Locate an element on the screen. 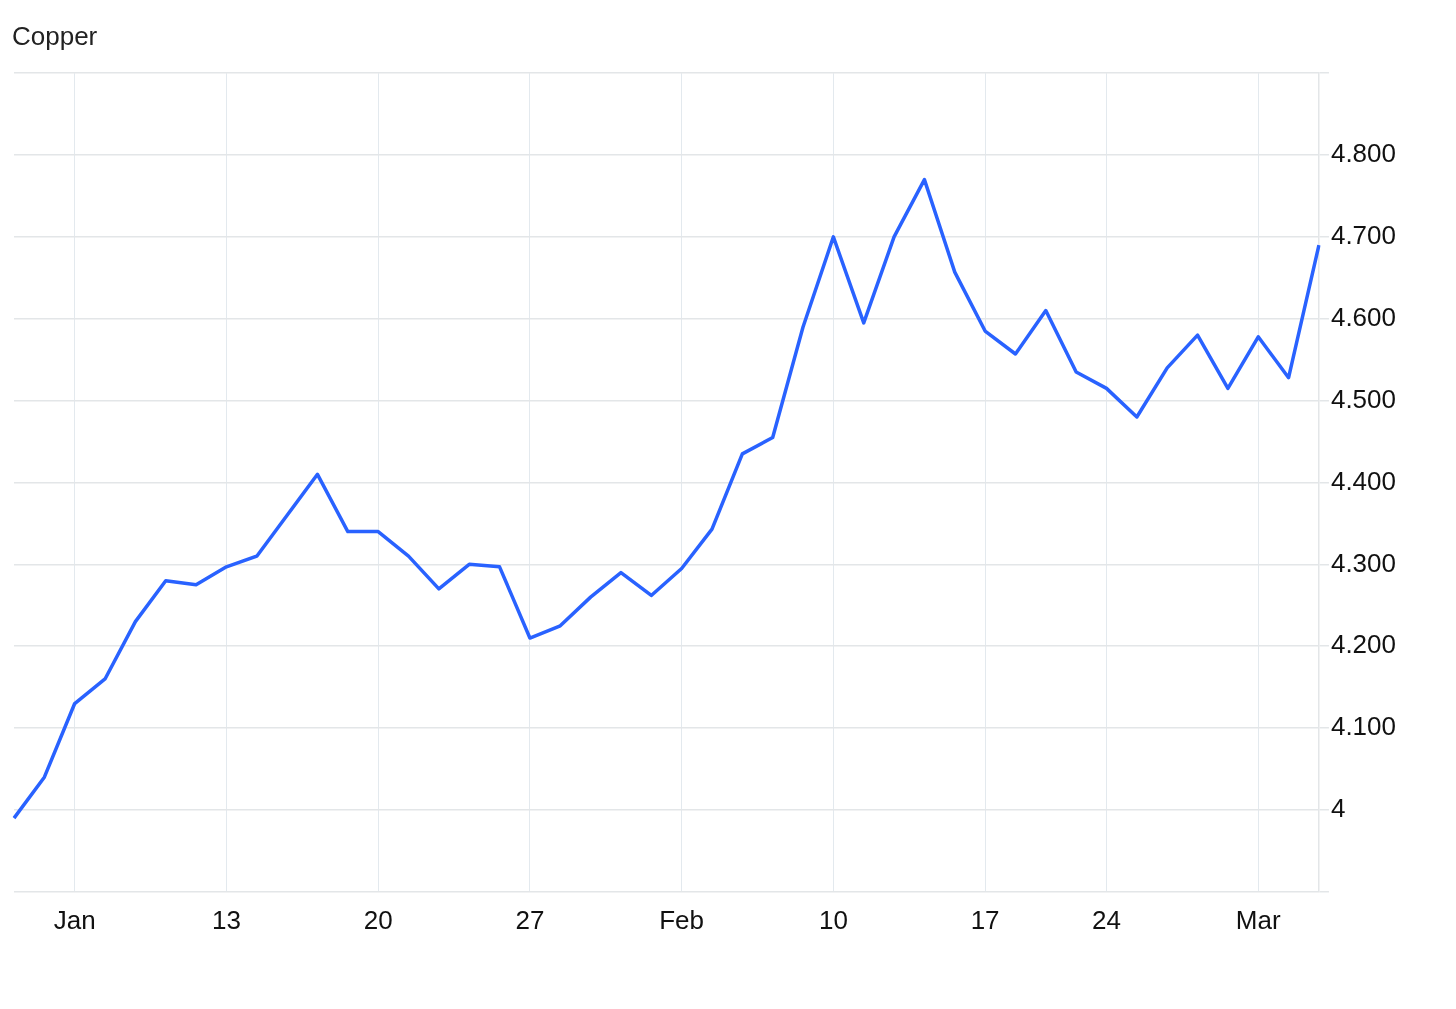  x-tick-label: 20 is located at coordinates (378, 919).